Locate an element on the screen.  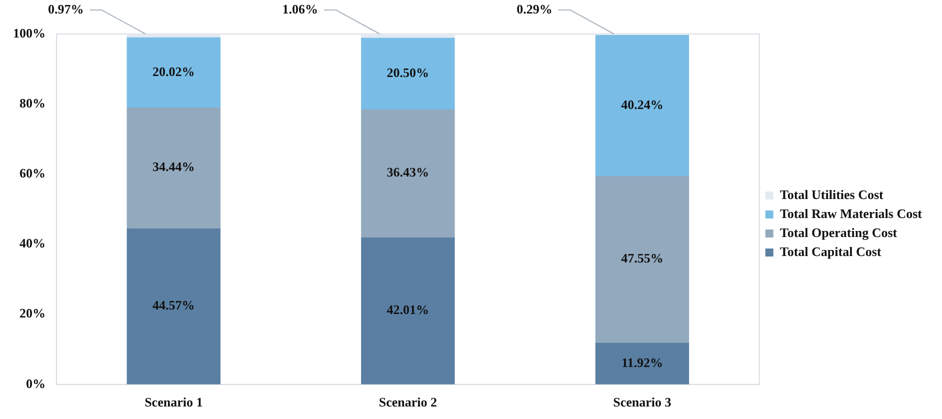
y-tick-label: 60% is located at coordinates (33, 173).